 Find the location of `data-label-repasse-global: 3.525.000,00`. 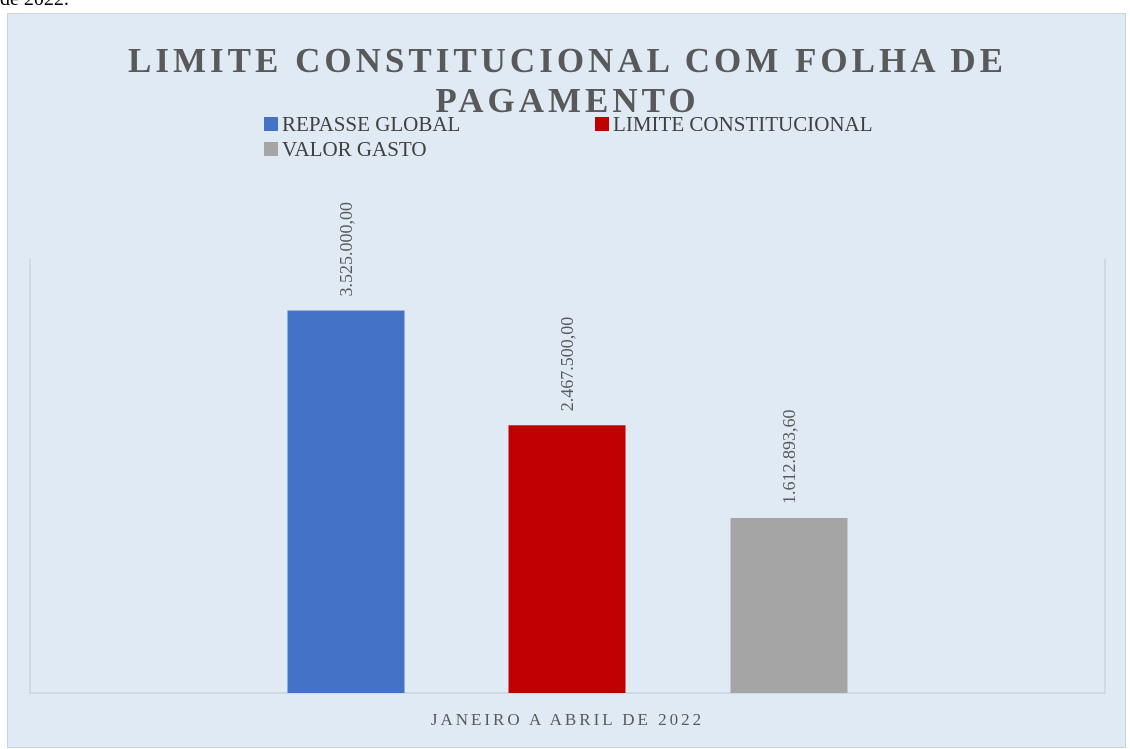

data-label-repasse-global: 3.525.000,00 is located at coordinates (346, 249).